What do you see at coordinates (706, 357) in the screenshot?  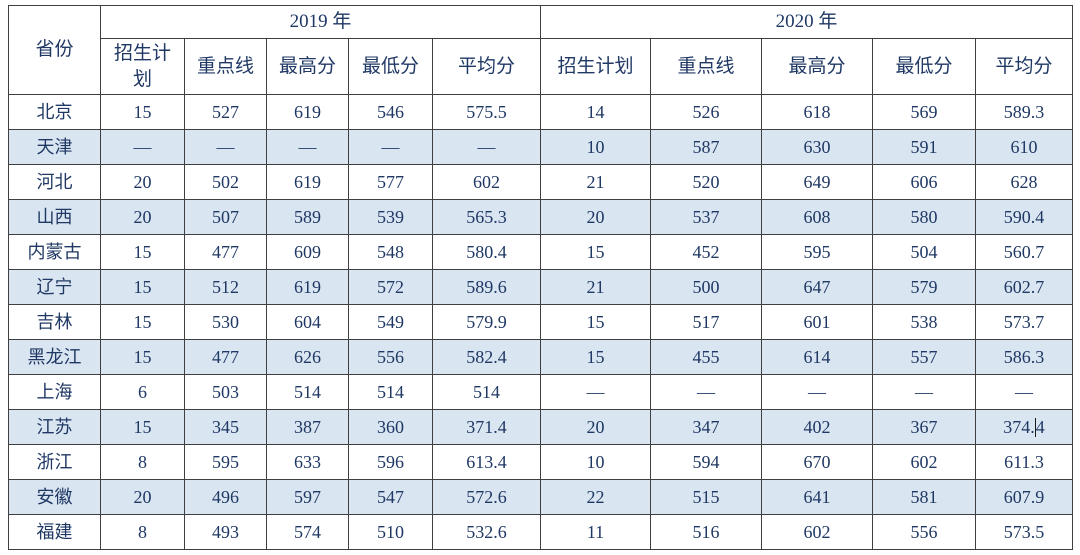 I see `value-cell: 455` at bounding box center [706, 357].